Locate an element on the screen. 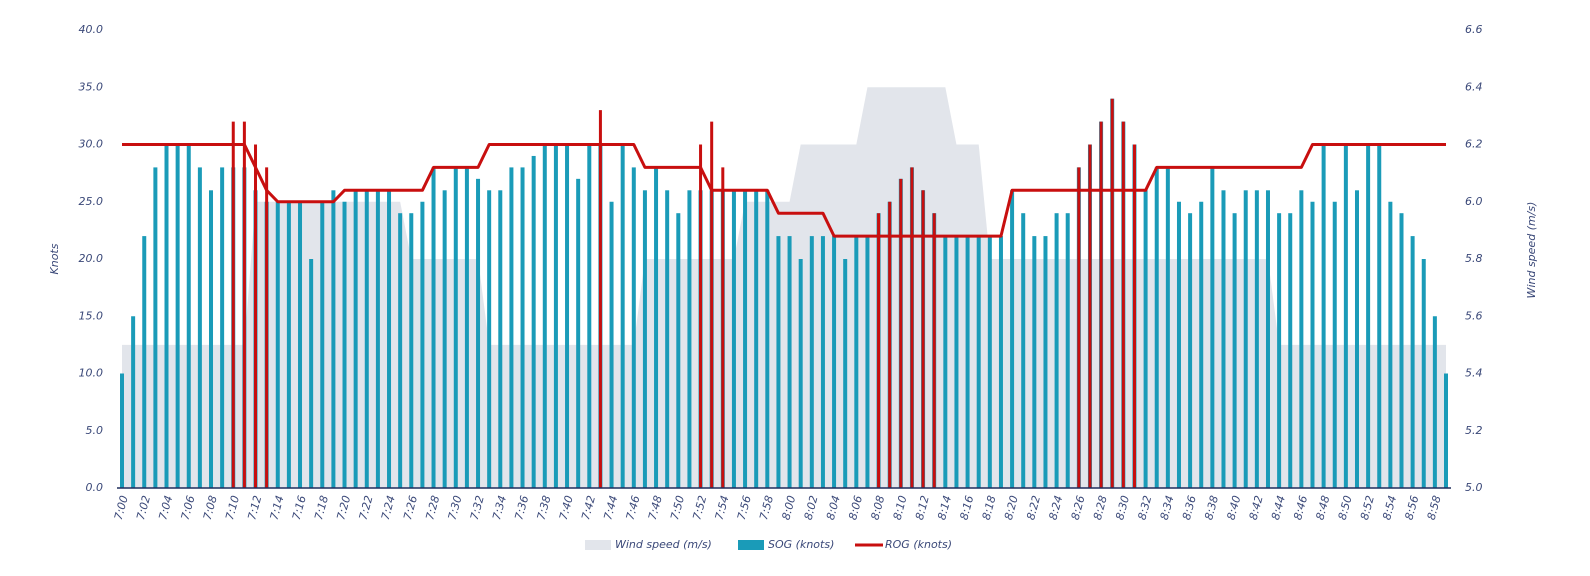 This screenshot has width=1590, height=576. x-tick-label: 8:24 is located at coordinates (1055, 507).